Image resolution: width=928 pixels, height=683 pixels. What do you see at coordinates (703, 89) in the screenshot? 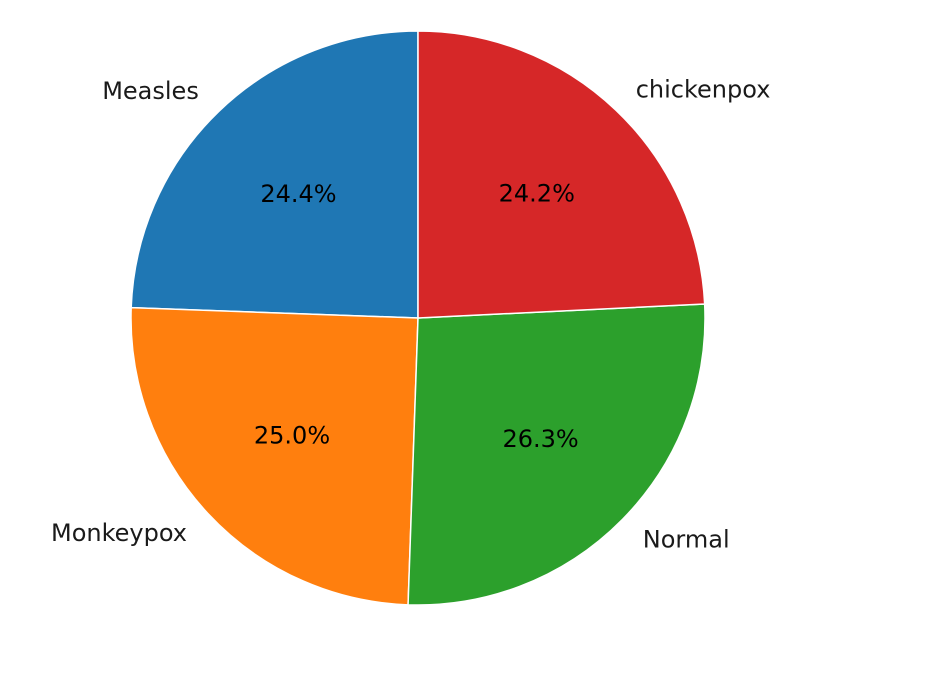
I see `pie-category-label: chickenpox` at bounding box center [703, 89].